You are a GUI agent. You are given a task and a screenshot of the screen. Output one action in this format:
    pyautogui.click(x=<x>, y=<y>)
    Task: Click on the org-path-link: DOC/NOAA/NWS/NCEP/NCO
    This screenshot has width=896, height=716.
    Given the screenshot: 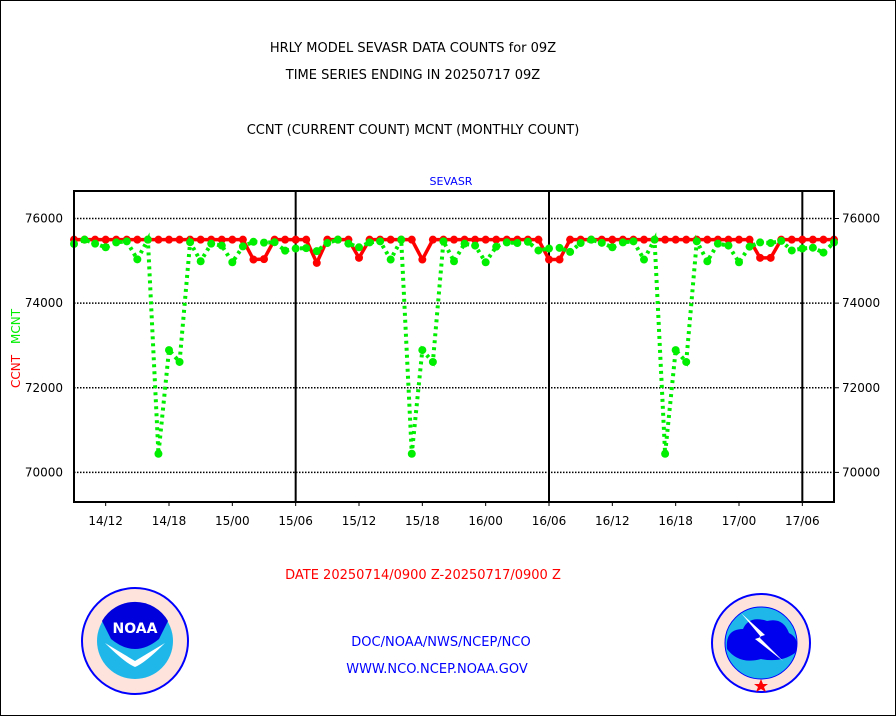 What is the action you would take?
    pyautogui.click(x=440, y=642)
    